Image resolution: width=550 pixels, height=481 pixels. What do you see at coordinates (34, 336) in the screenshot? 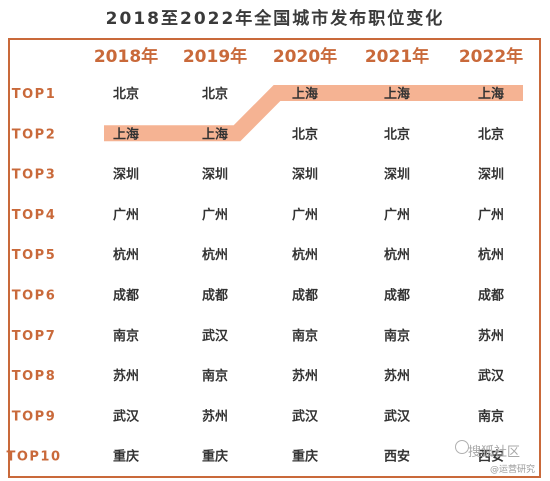
I see `rank-label: TOP7` at bounding box center [34, 336].